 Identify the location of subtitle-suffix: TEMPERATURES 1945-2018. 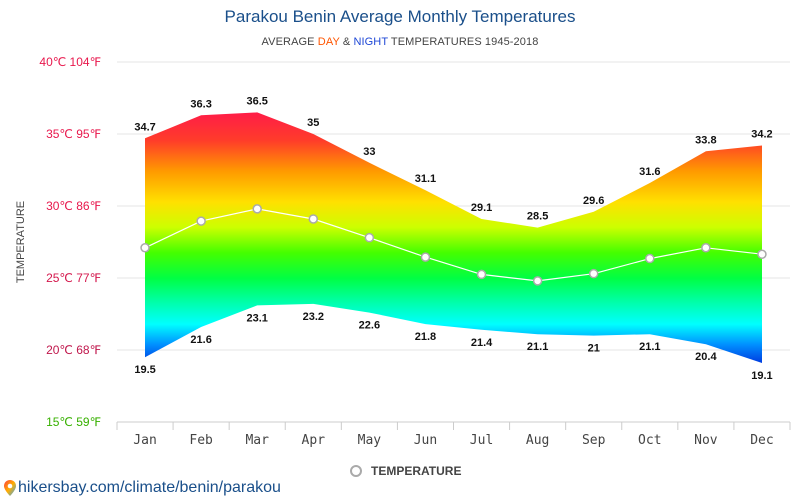
(463, 42).